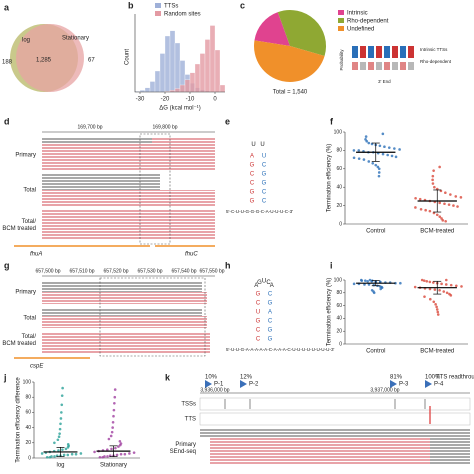  I want to click on venn-label: log, so click(26, 41).